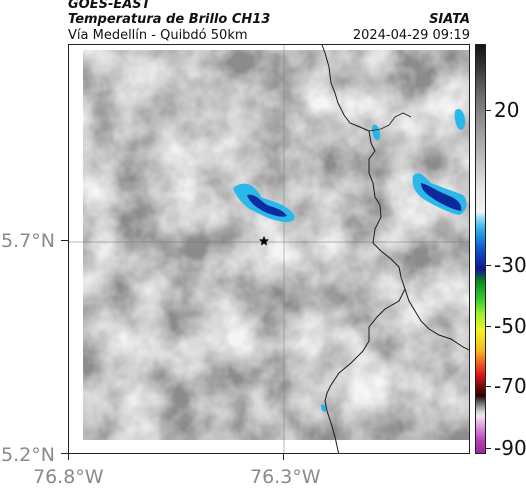  I want to click on star-icon, so click(264, 241).